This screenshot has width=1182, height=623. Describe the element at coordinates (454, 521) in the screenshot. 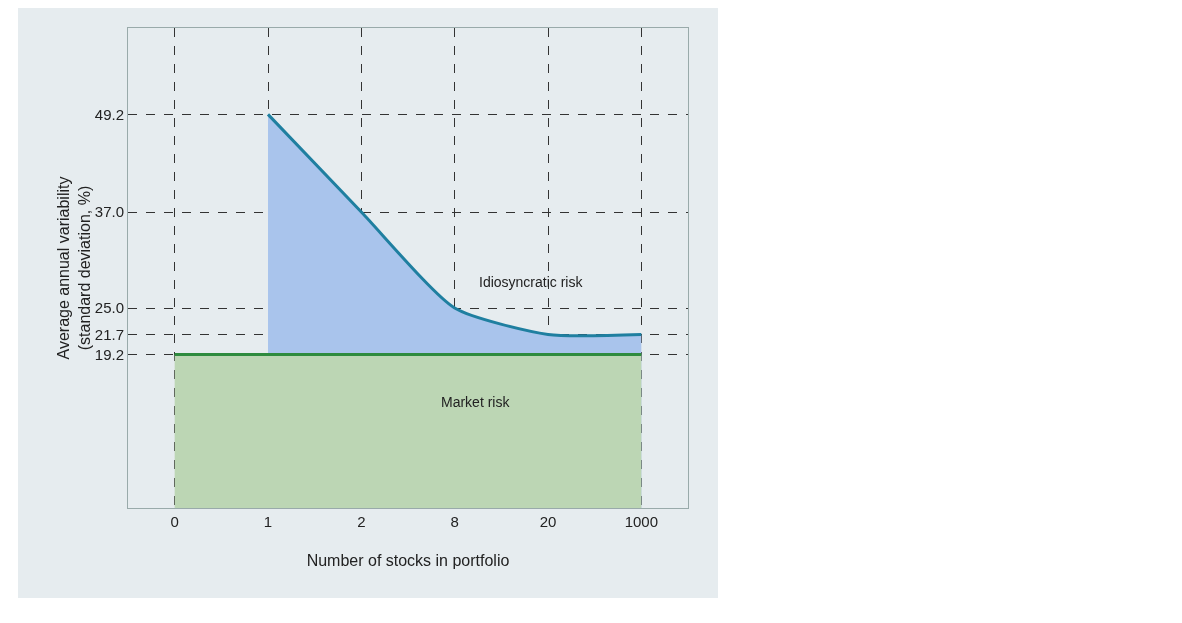

I see `x-tick-label: 8` at that location.